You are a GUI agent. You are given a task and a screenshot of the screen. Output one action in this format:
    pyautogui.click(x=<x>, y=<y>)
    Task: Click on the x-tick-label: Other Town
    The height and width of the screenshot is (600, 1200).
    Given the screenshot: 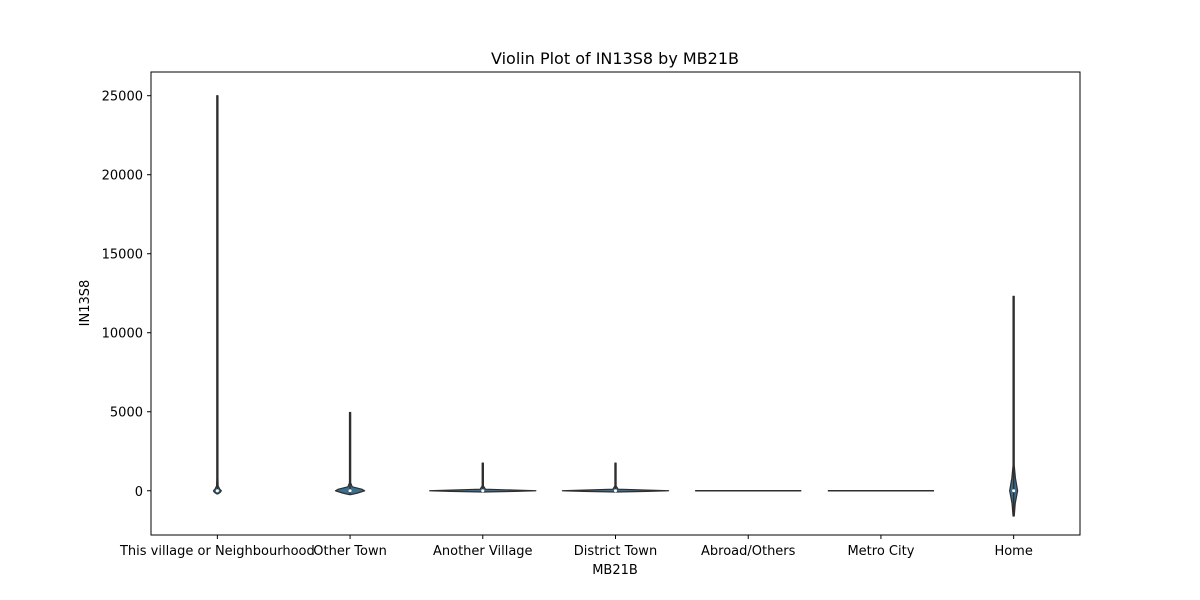 What is the action you would take?
    pyautogui.click(x=350, y=551)
    